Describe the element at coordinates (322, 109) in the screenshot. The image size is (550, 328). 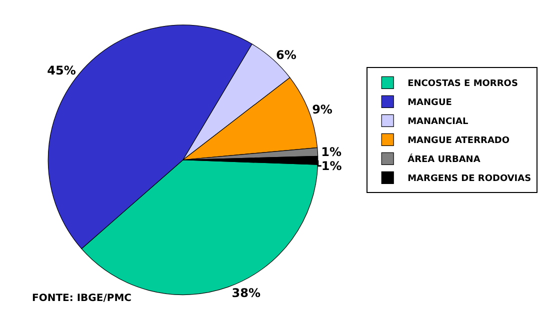
I see `data-label: 9%` at that location.